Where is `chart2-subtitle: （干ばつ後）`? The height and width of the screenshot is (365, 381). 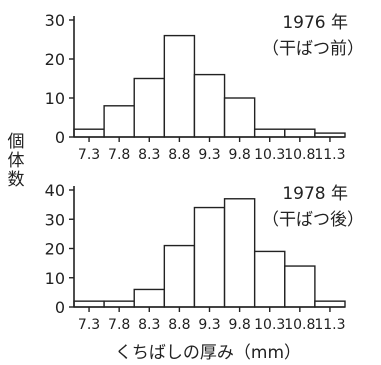
chart2-subtitle: （干ばつ後） is located at coordinates (313, 220).